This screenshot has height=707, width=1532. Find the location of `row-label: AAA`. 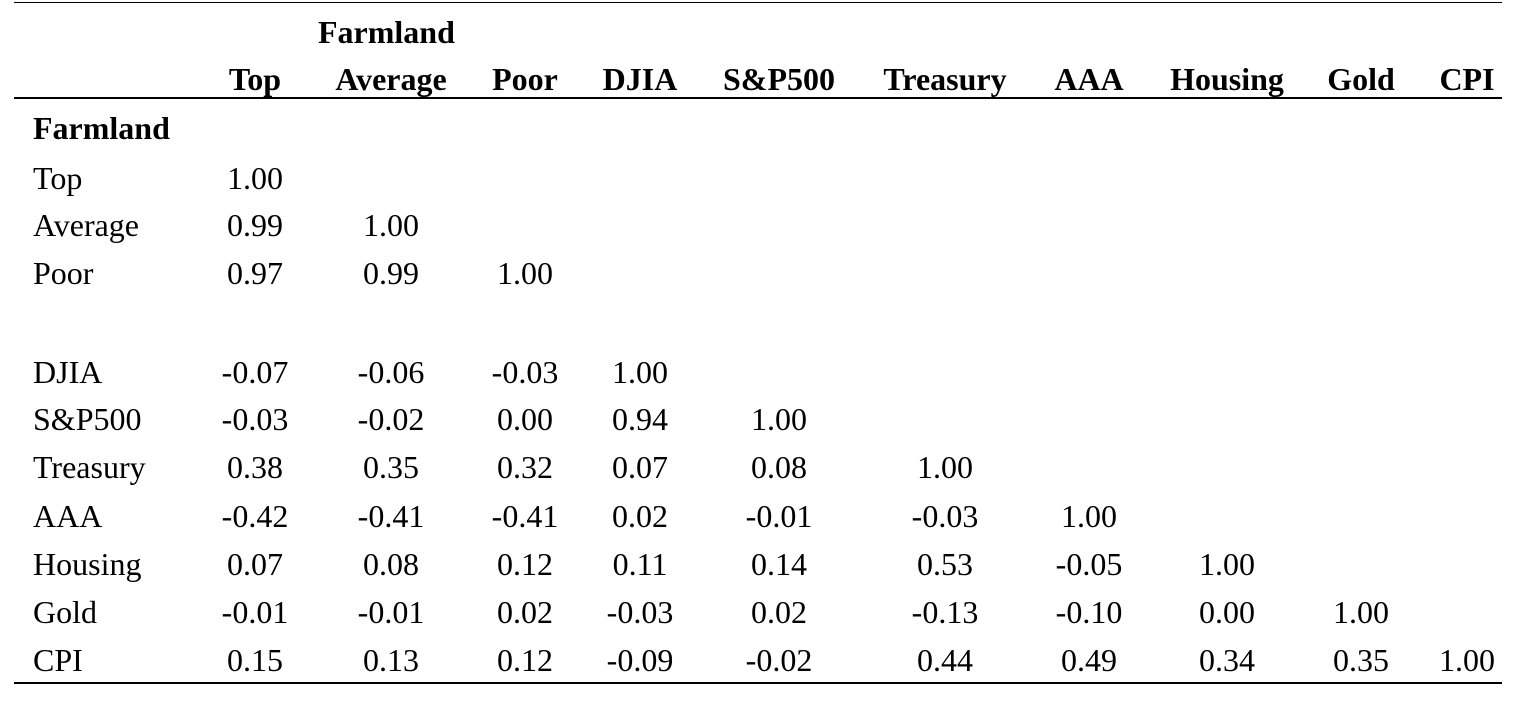

row-label: AAA is located at coordinates (68, 516).